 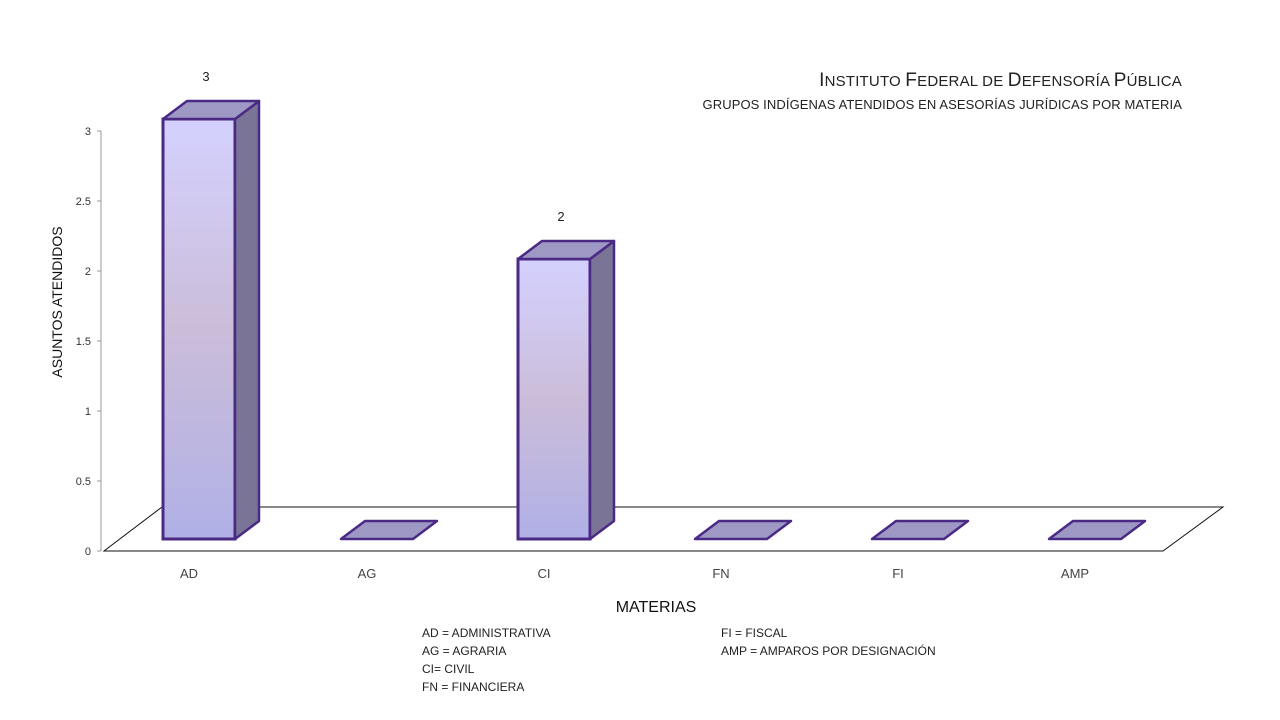 I want to click on bar-amp, so click(x=1097, y=530).